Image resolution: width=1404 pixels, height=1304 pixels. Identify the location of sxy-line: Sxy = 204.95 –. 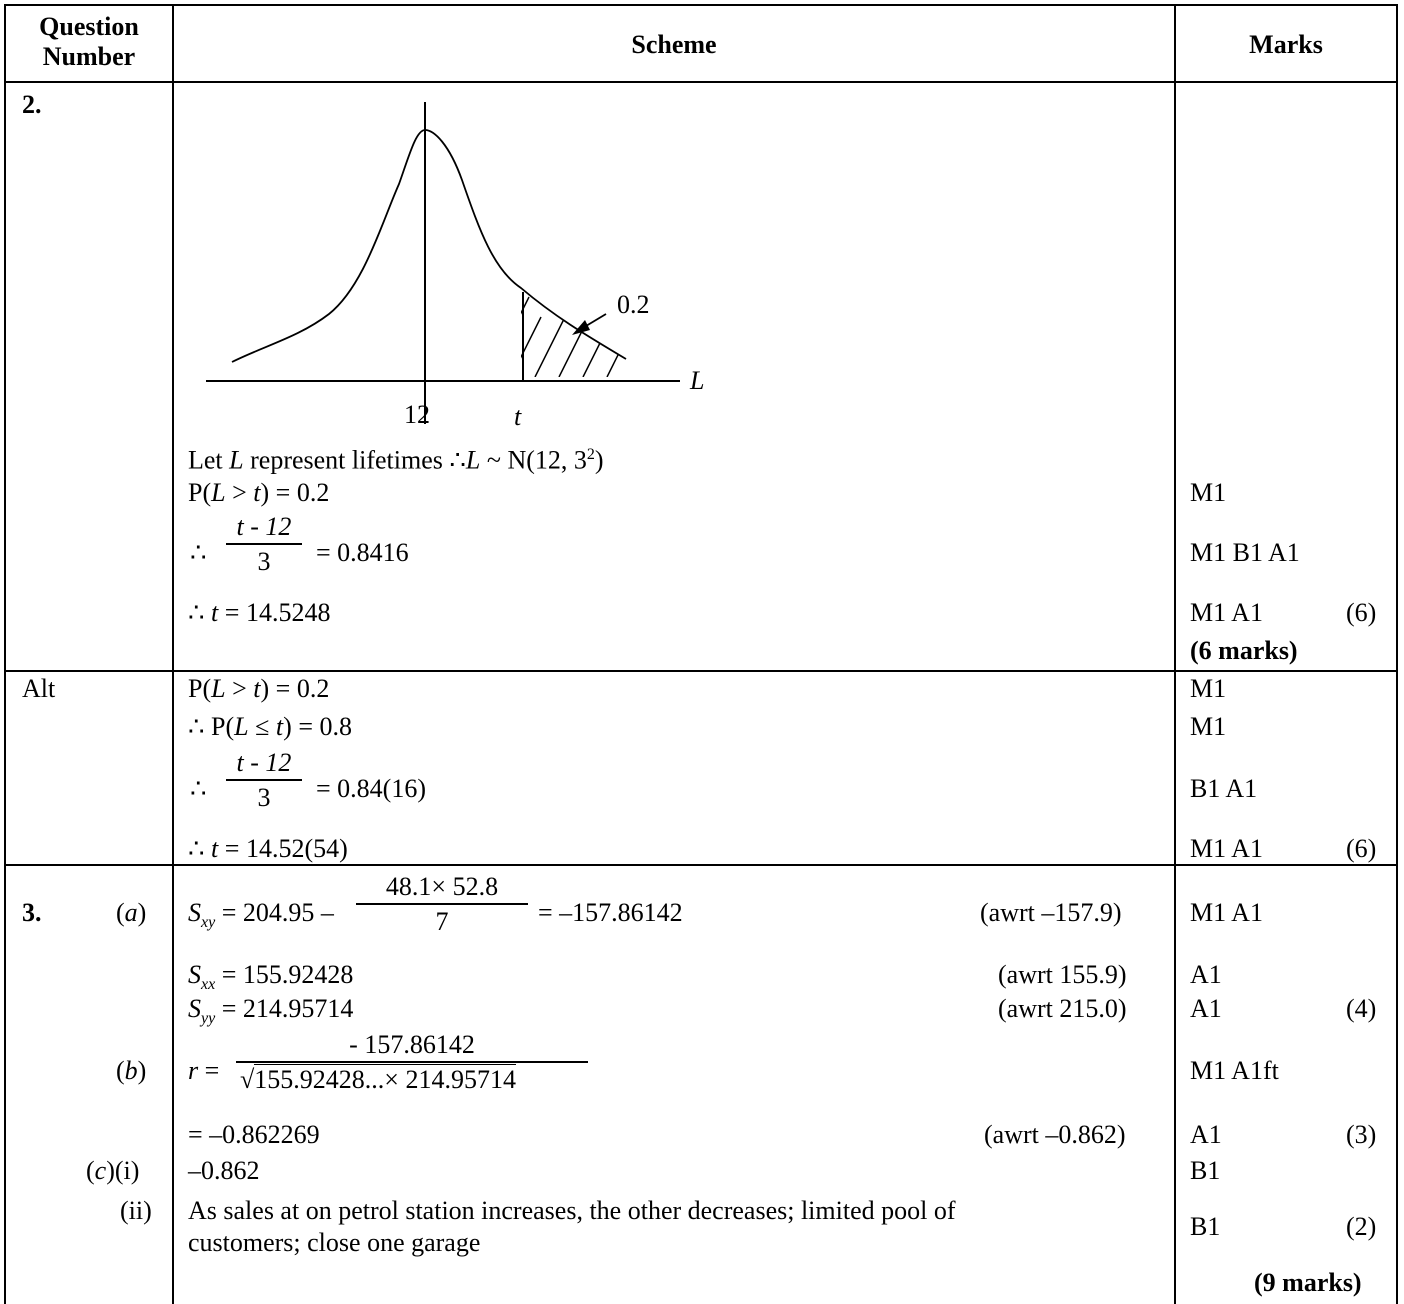
(261, 915).